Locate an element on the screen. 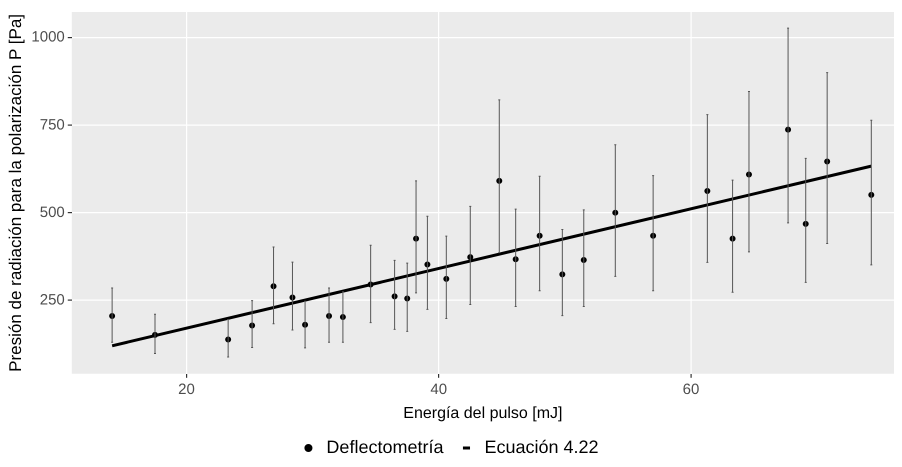  x-axis-title: Energía del pulso [mJ] is located at coordinates (482, 413).